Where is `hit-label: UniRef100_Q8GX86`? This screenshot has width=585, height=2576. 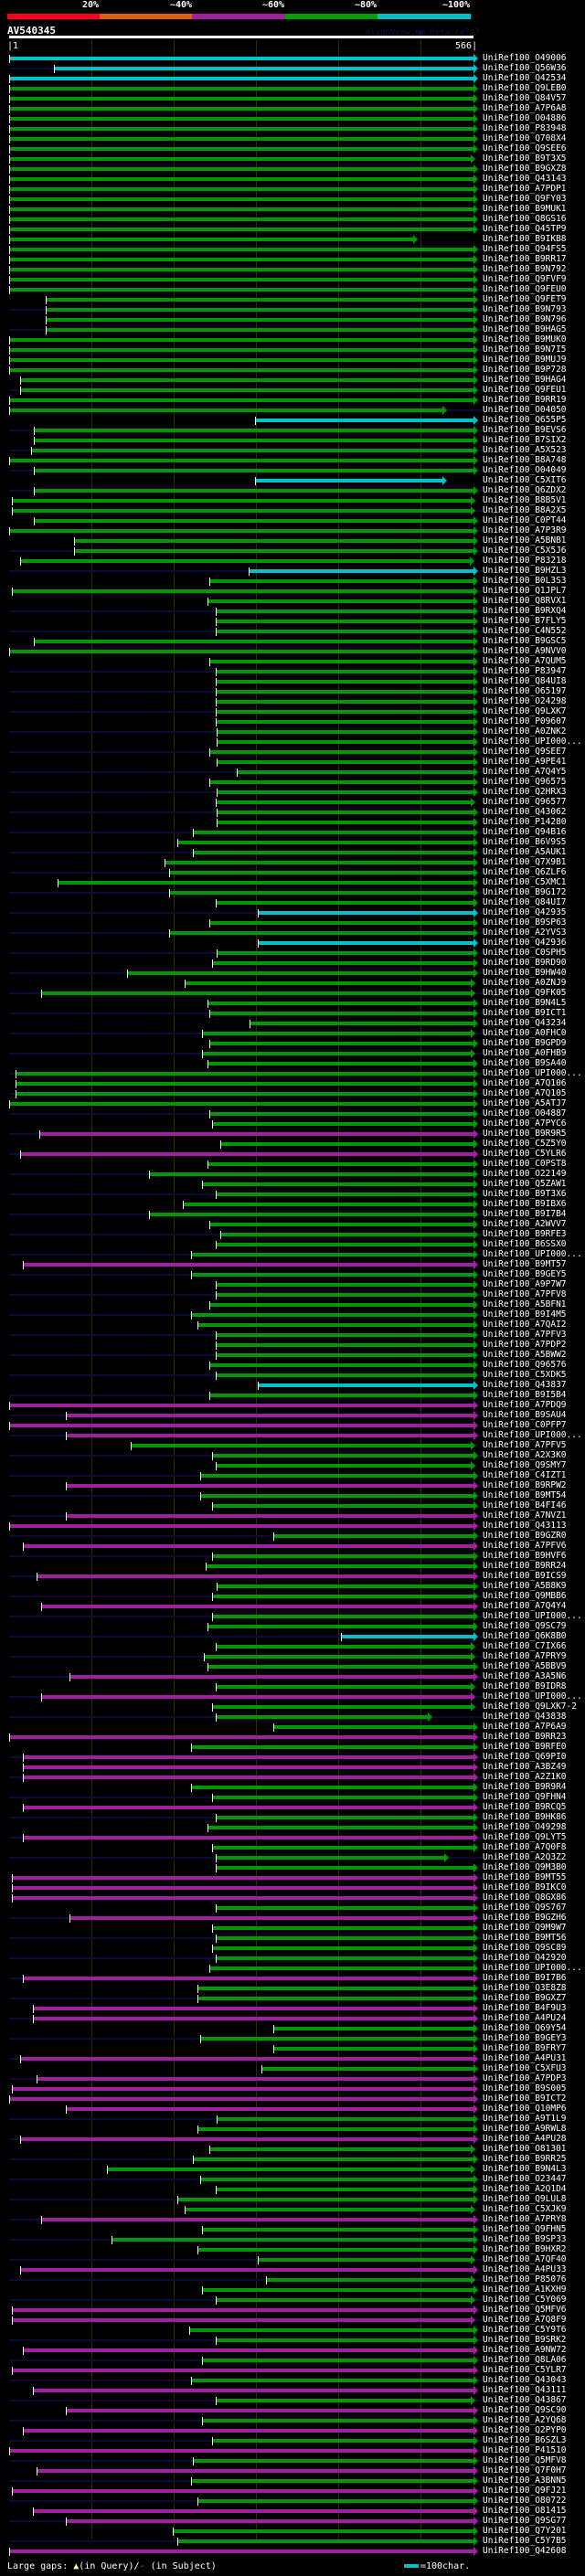 hit-label: UniRef100_Q8GX86 is located at coordinates (525, 1897).